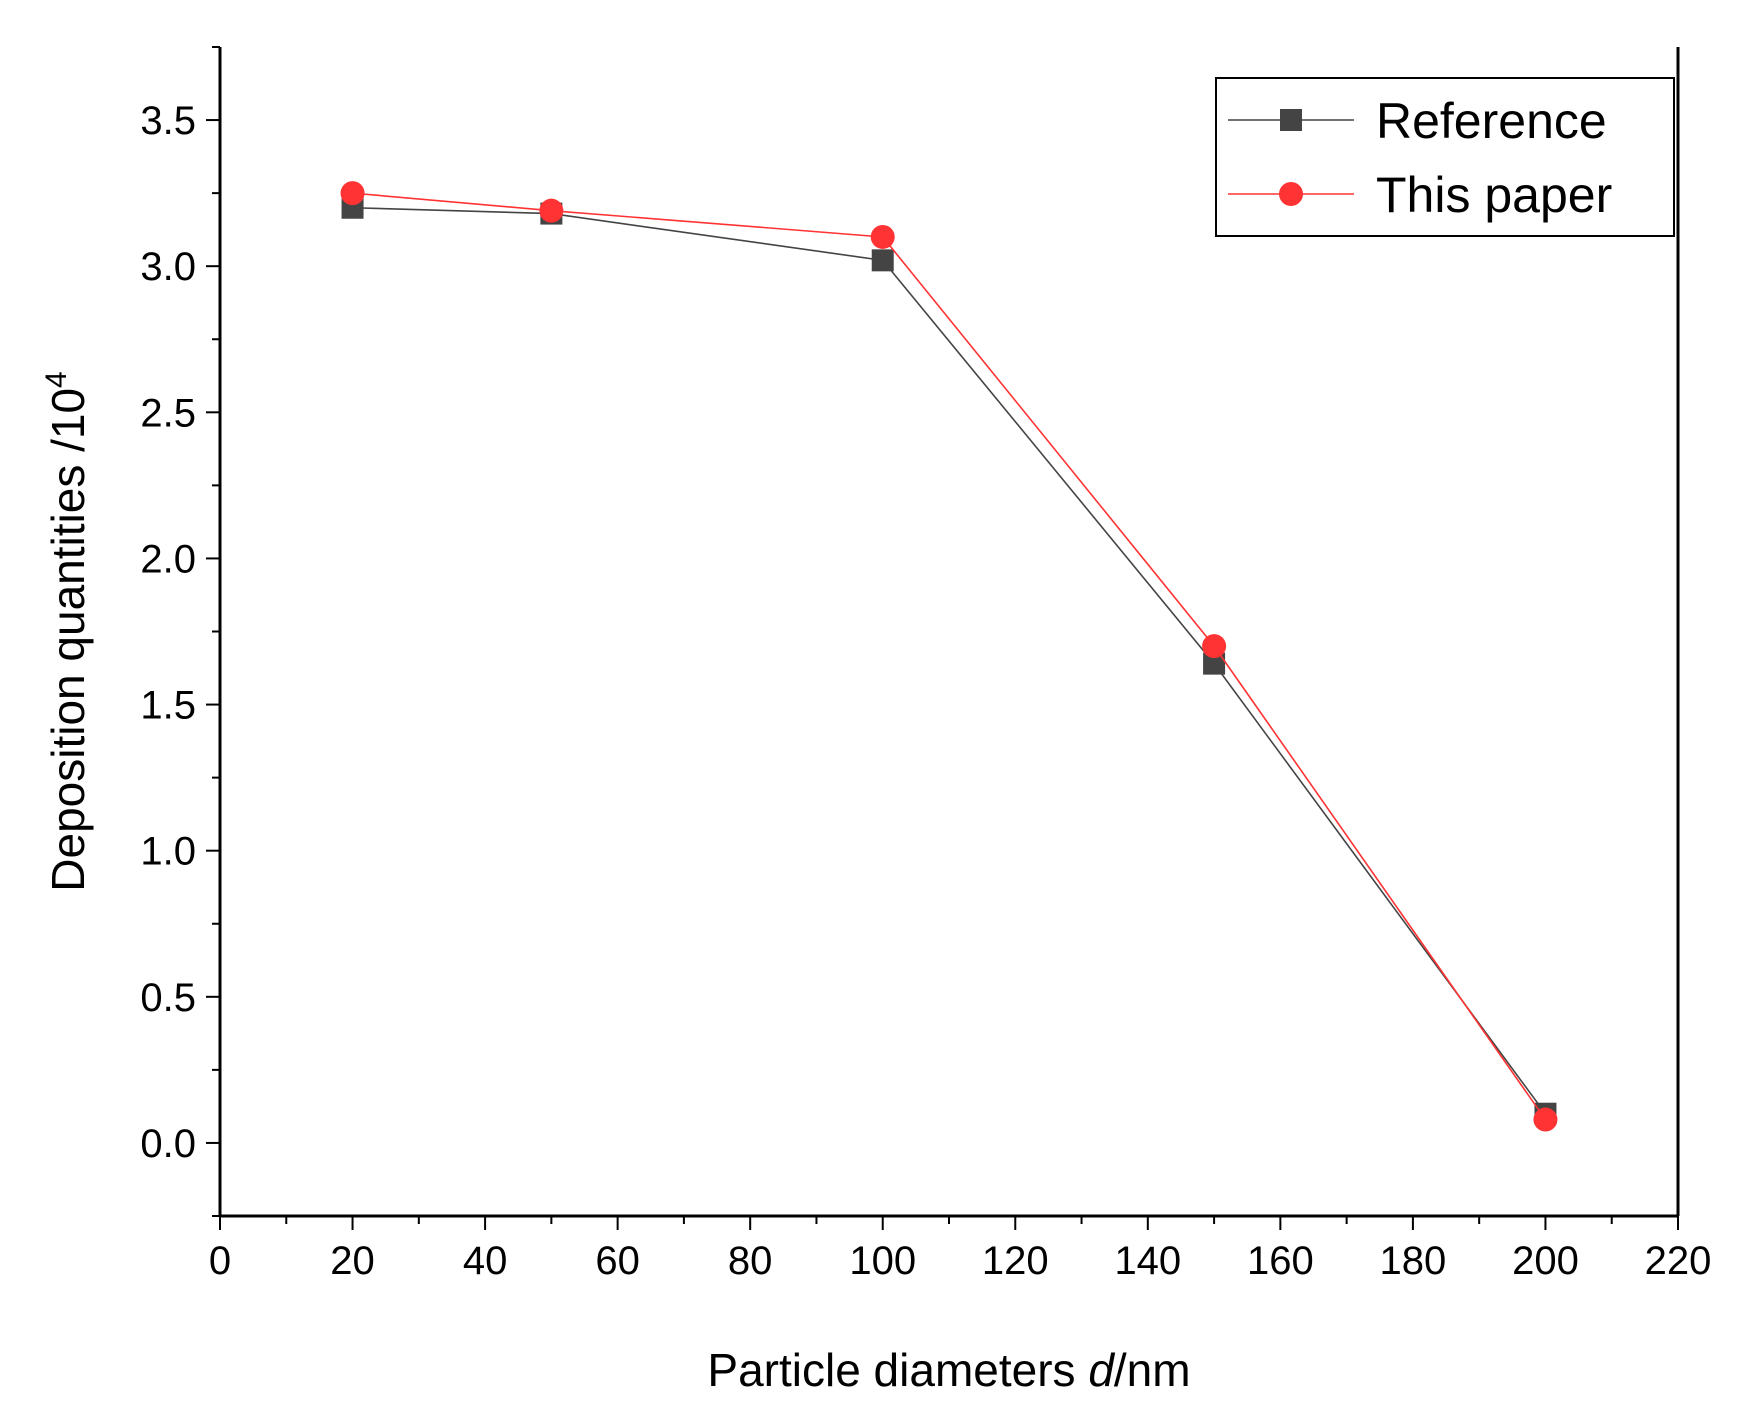 Image resolution: width=1742 pixels, height=1428 pixels. I want to click on legend-marker-this-paper, so click(1291, 194).